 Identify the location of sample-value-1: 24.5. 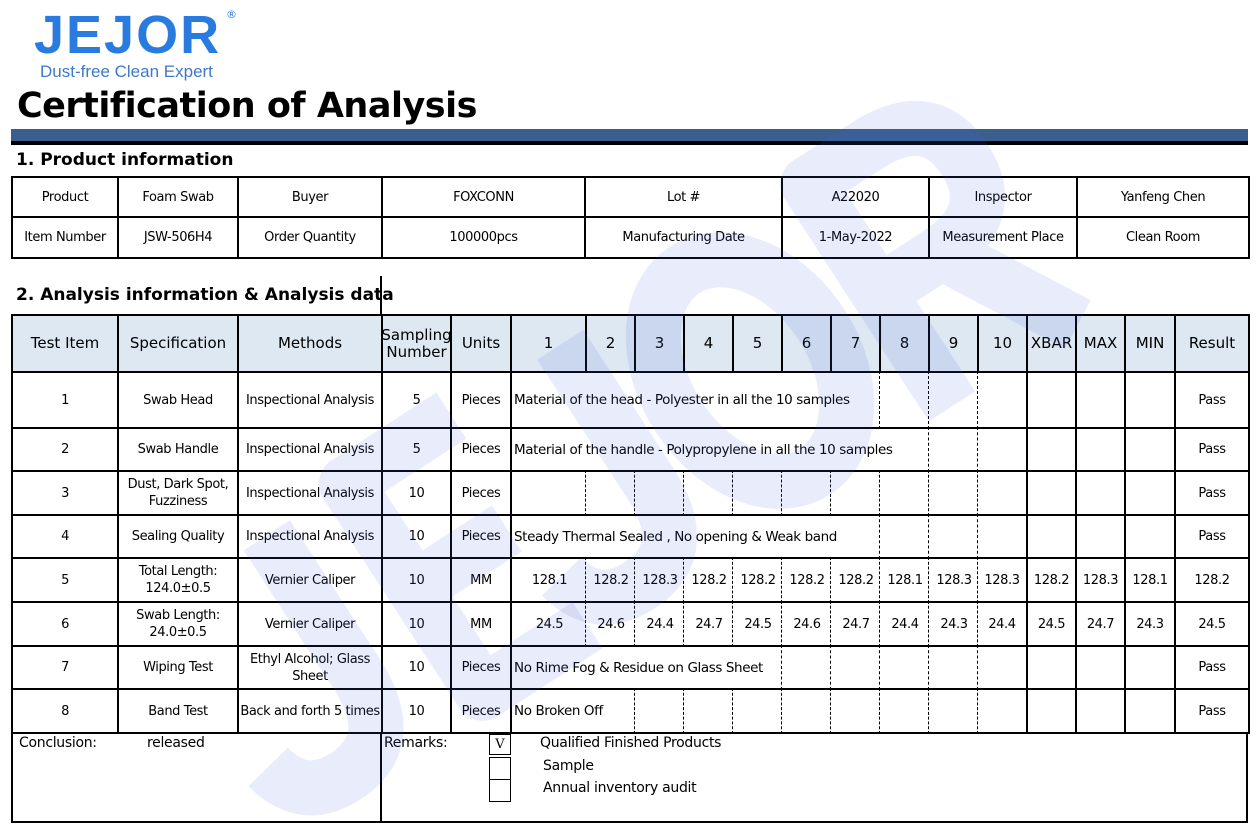
(548, 624).